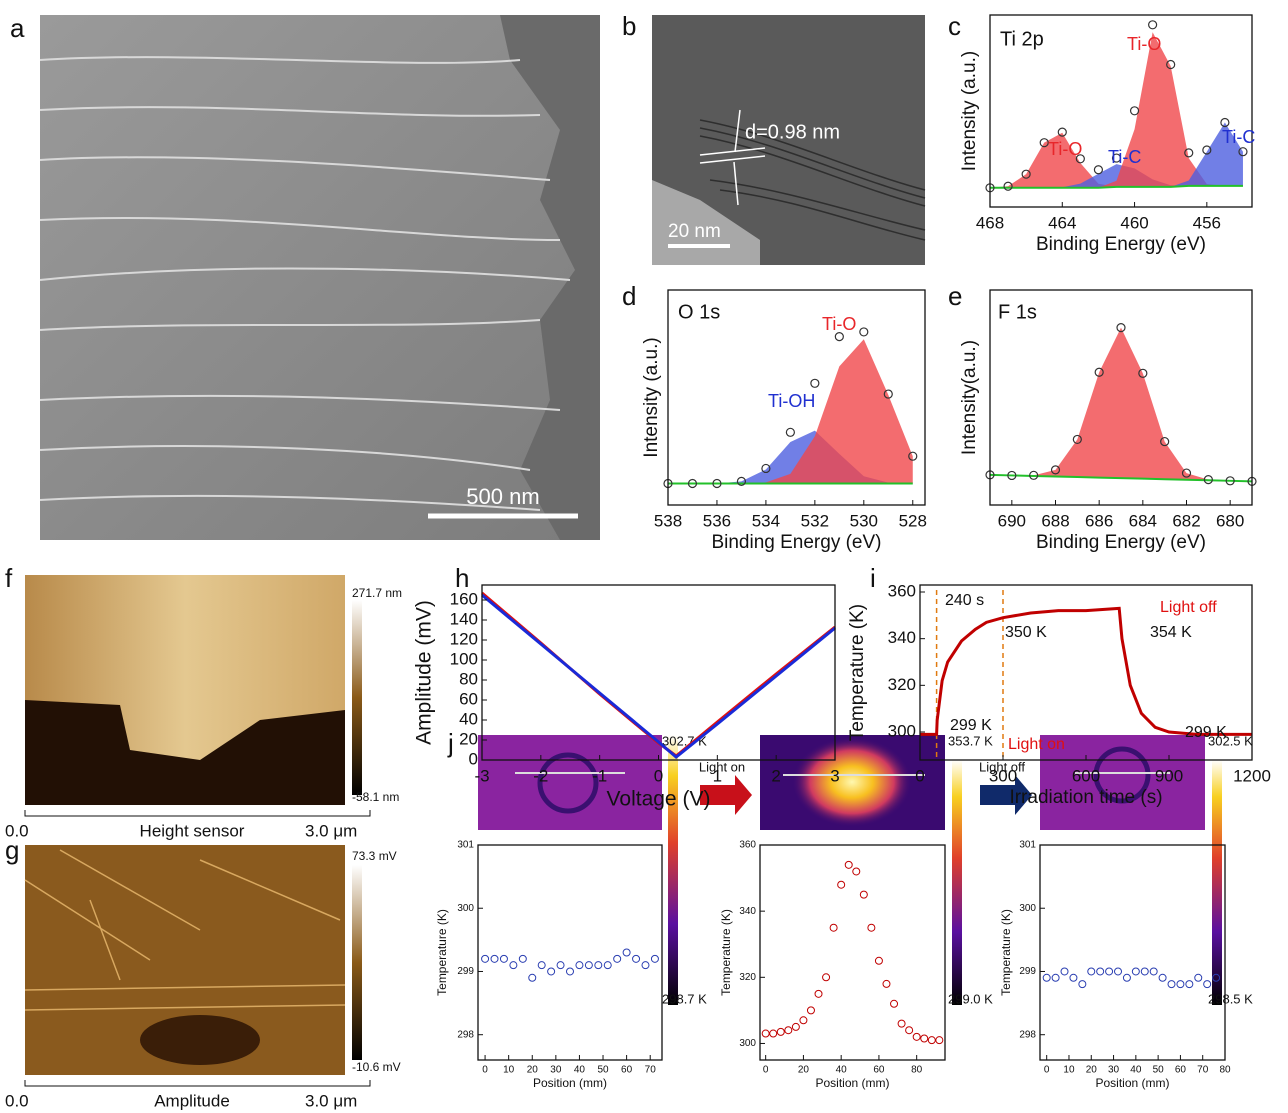 Image resolution: width=1288 pixels, height=1113 pixels. What do you see at coordinates (971, 725) in the screenshot?
I see `annotation: 299 K` at bounding box center [971, 725].